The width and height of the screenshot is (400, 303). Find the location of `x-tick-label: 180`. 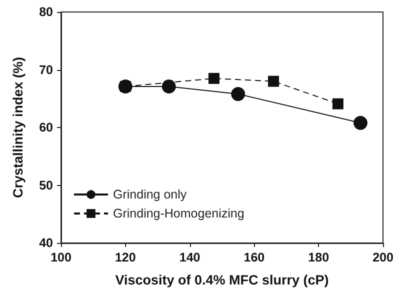

x-tick-label: 180 is located at coordinates (319, 257).